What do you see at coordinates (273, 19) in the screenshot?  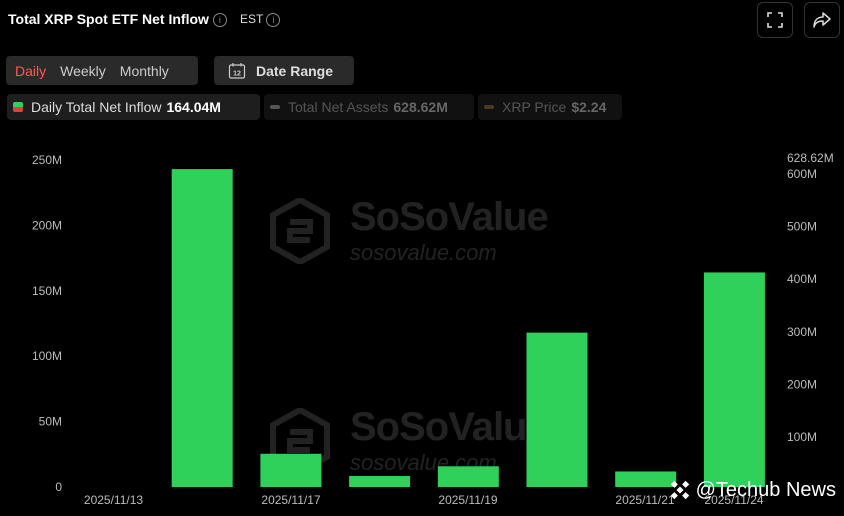 I see `timezone-info-icon: i` at bounding box center [273, 19].